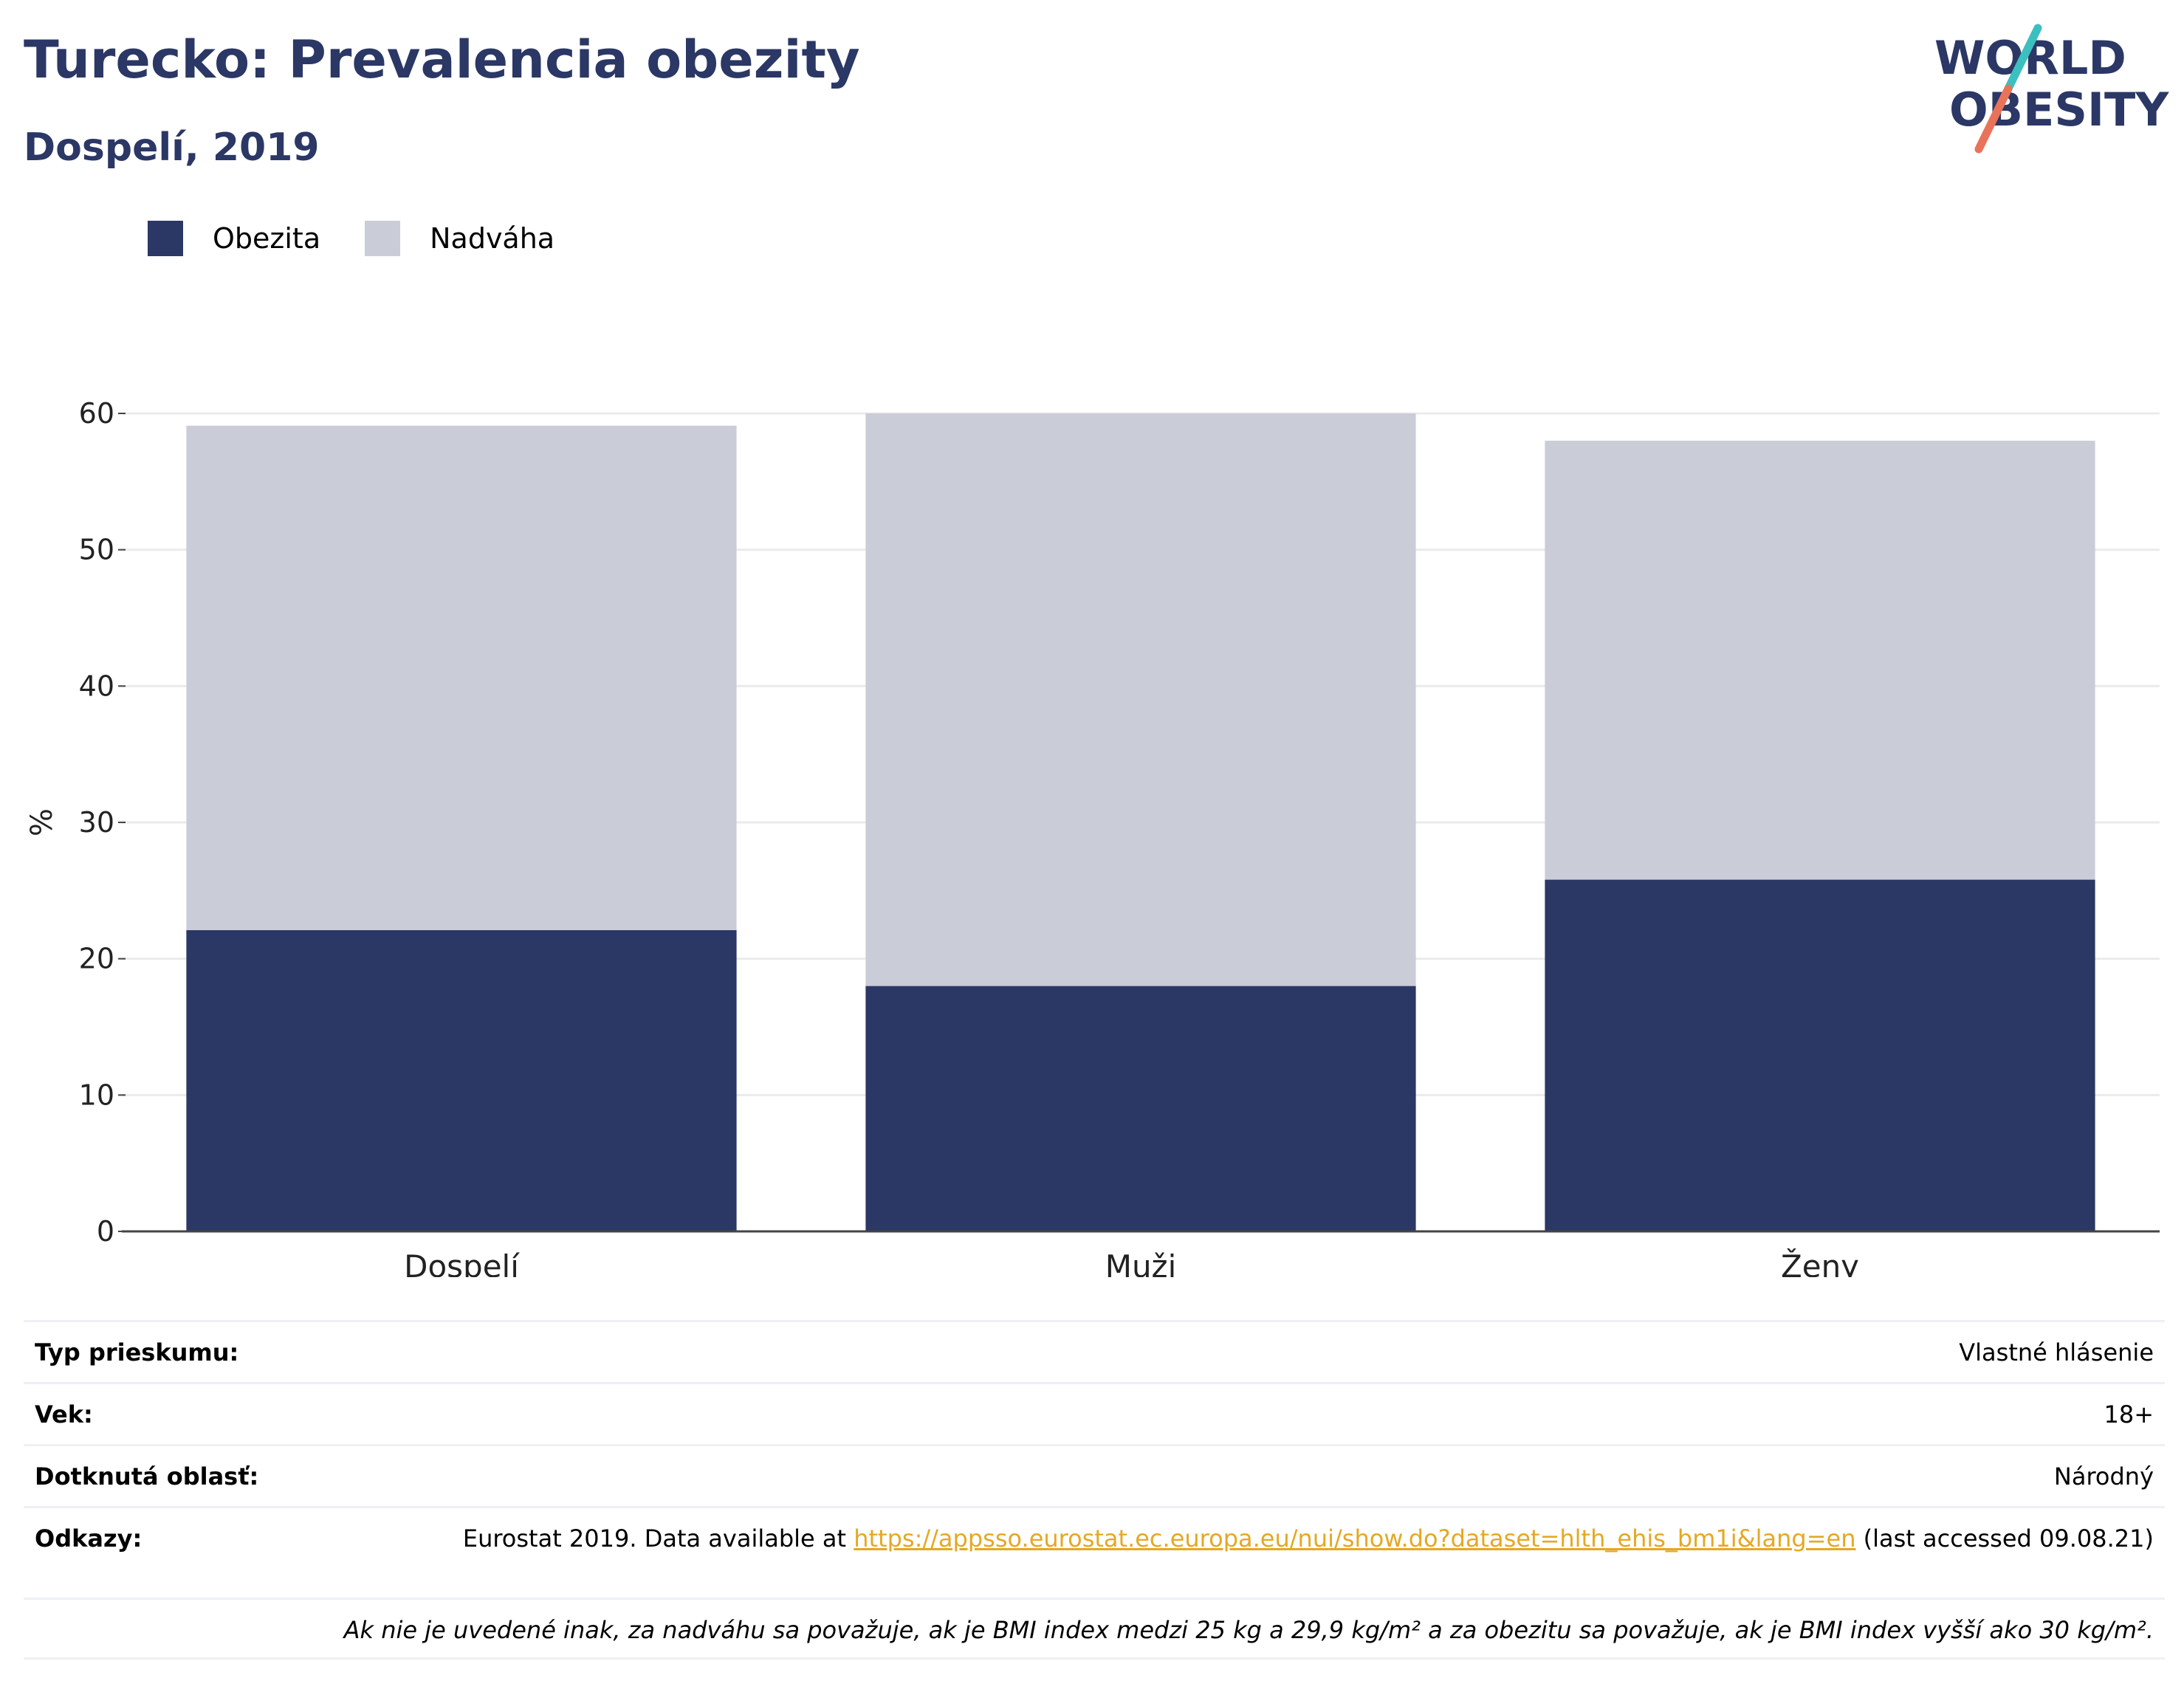 The height and width of the screenshot is (1695, 2184). What do you see at coordinates (147, 1476) in the screenshot?
I see `area-label: Dotknutá oblasť:` at bounding box center [147, 1476].